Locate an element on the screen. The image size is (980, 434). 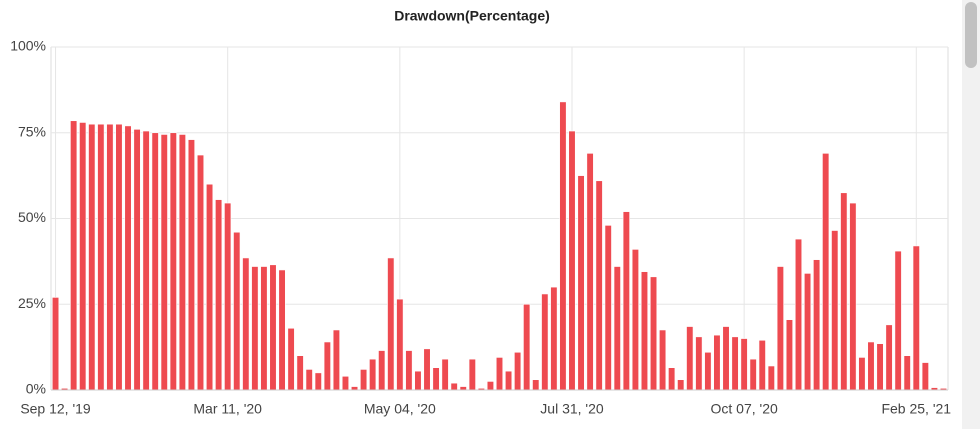
y-tick-label: 75% is located at coordinates (32, 131).